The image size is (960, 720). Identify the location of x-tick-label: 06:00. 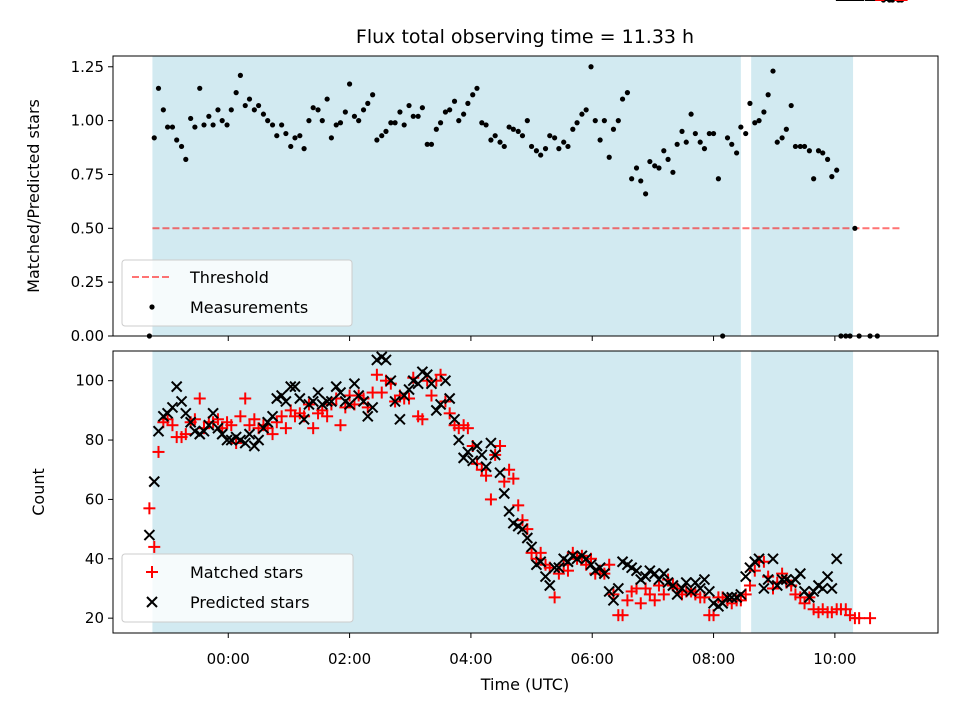
(592, 659).